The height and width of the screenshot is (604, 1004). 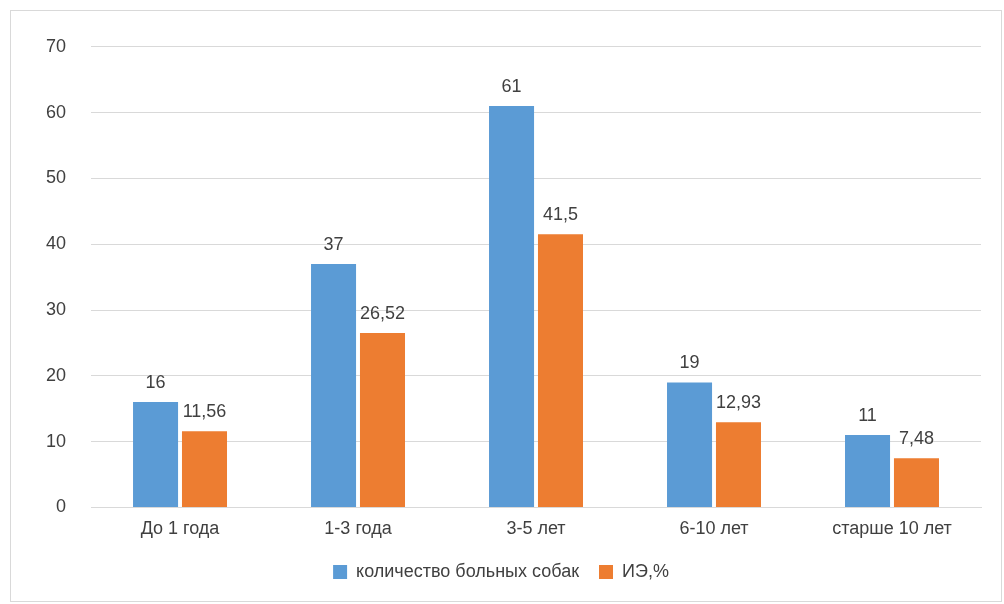 I want to click on x-tick-label: 6-10 лет, so click(x=714, y=528).